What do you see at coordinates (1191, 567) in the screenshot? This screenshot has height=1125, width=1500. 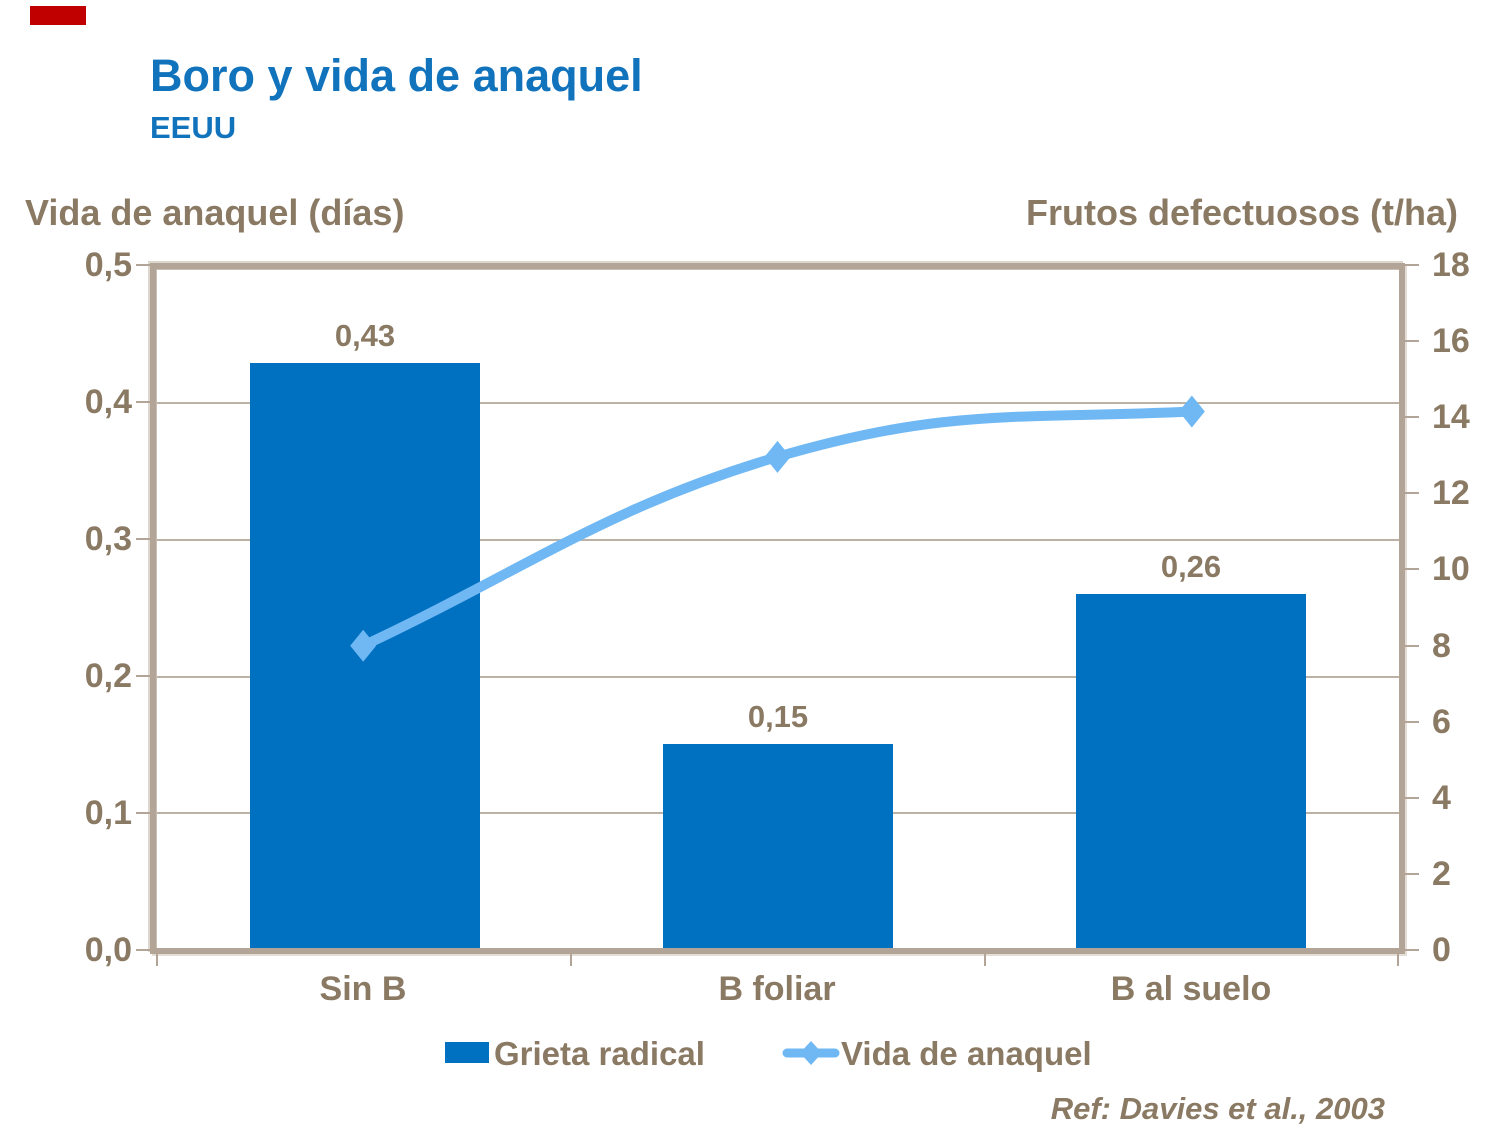 I see `bar-value-label: 0,26` at bounding box center [1191, 567].